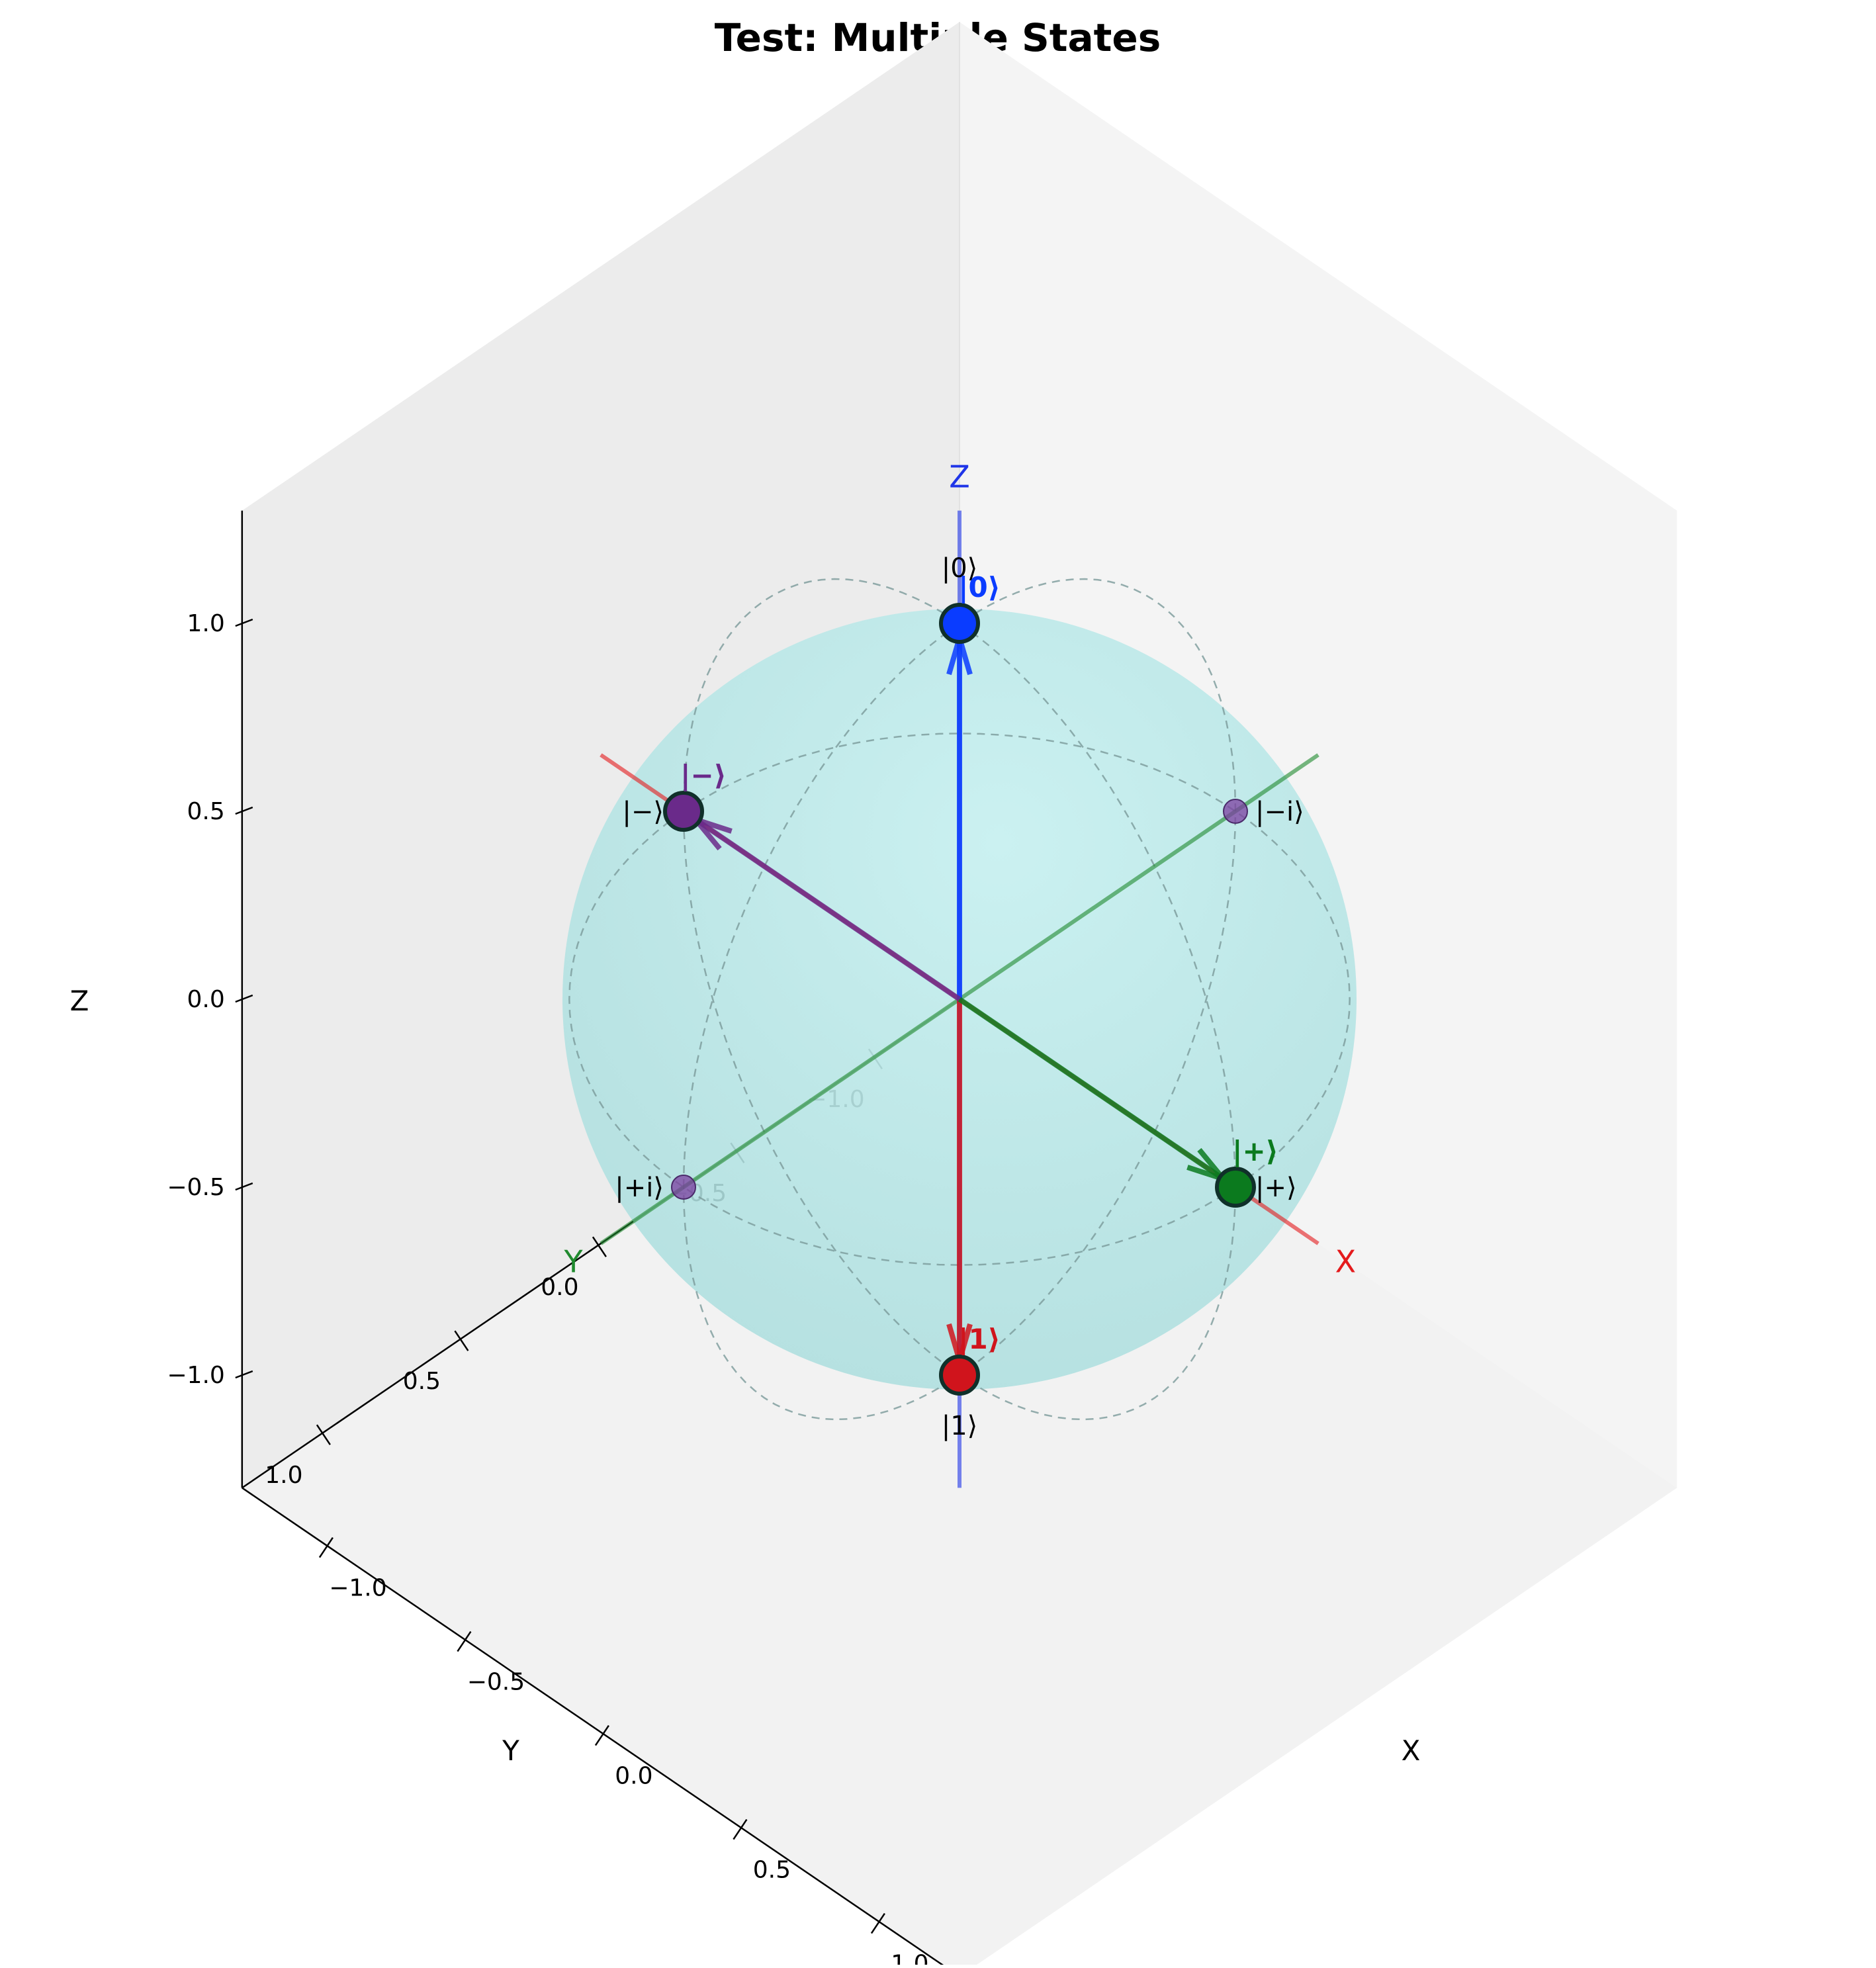  I want to click on y-tick-label: 0.0, so click(559, 1287).